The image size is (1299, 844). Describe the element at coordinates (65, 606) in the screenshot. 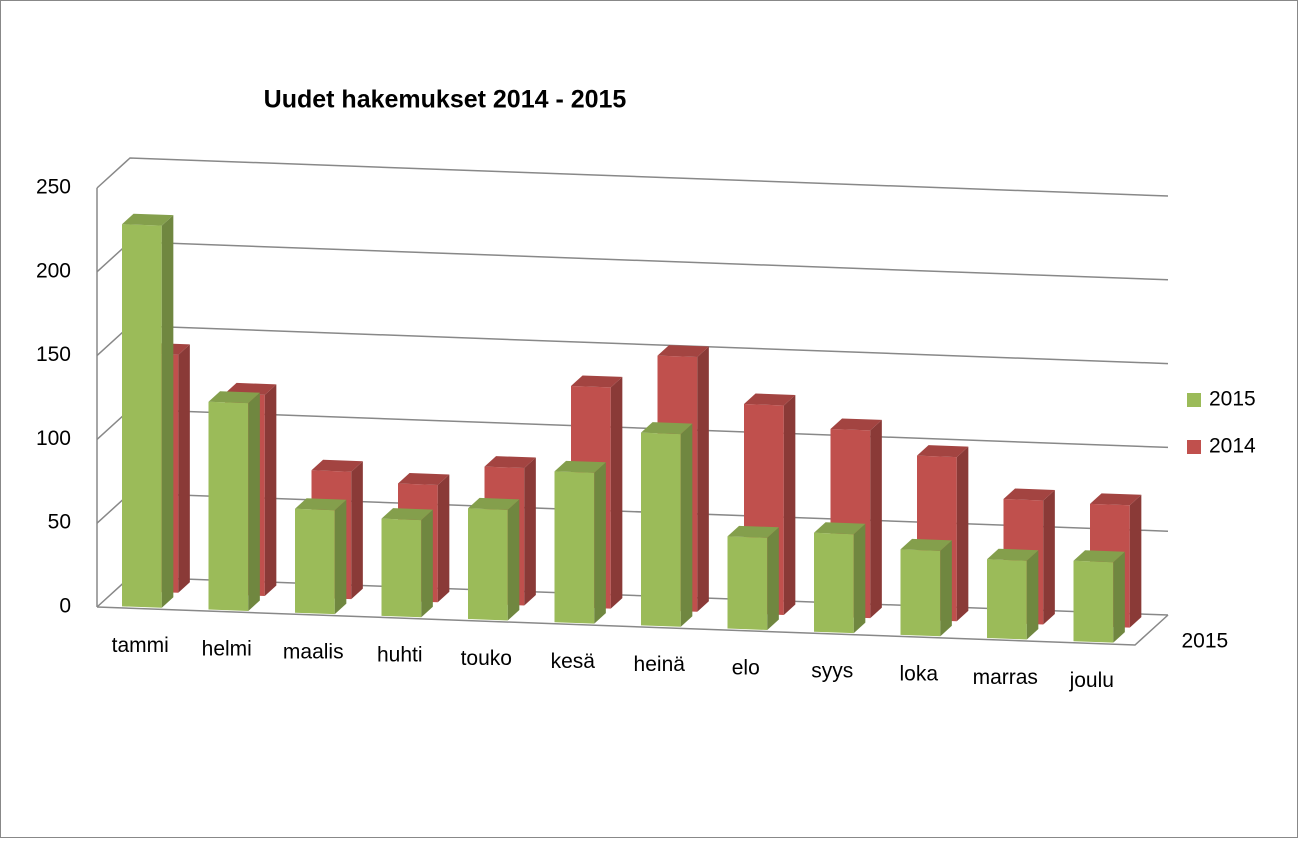

I see `y-tick-label: 0` at that location.